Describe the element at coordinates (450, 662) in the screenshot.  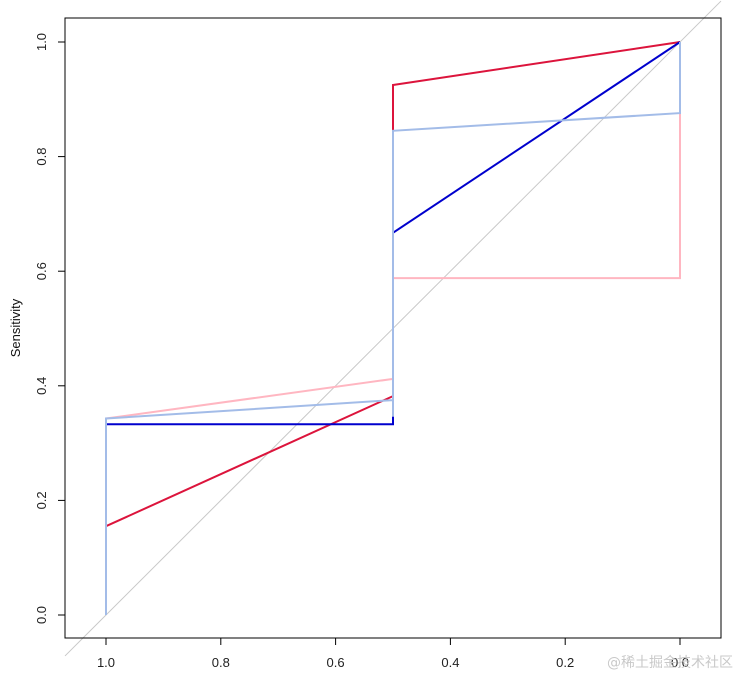
I see `x-tick-label: 0.4` at that location.